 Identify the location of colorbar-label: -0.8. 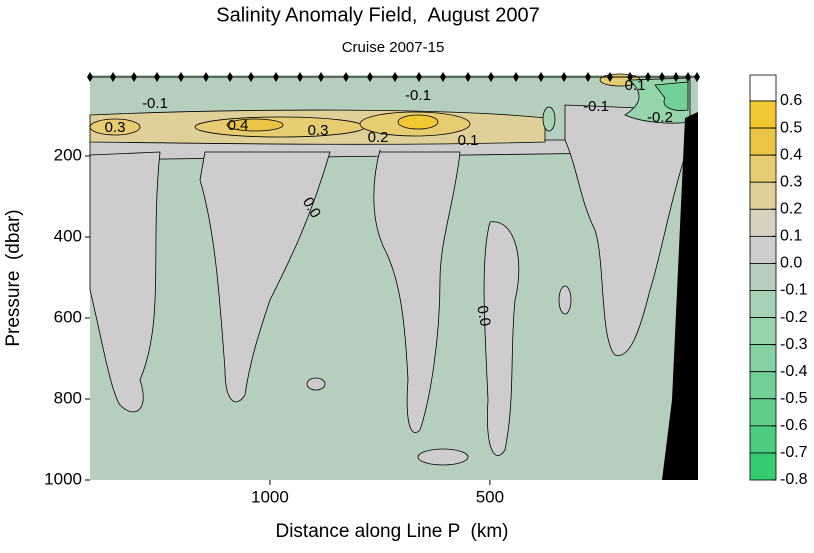
(794, 479).